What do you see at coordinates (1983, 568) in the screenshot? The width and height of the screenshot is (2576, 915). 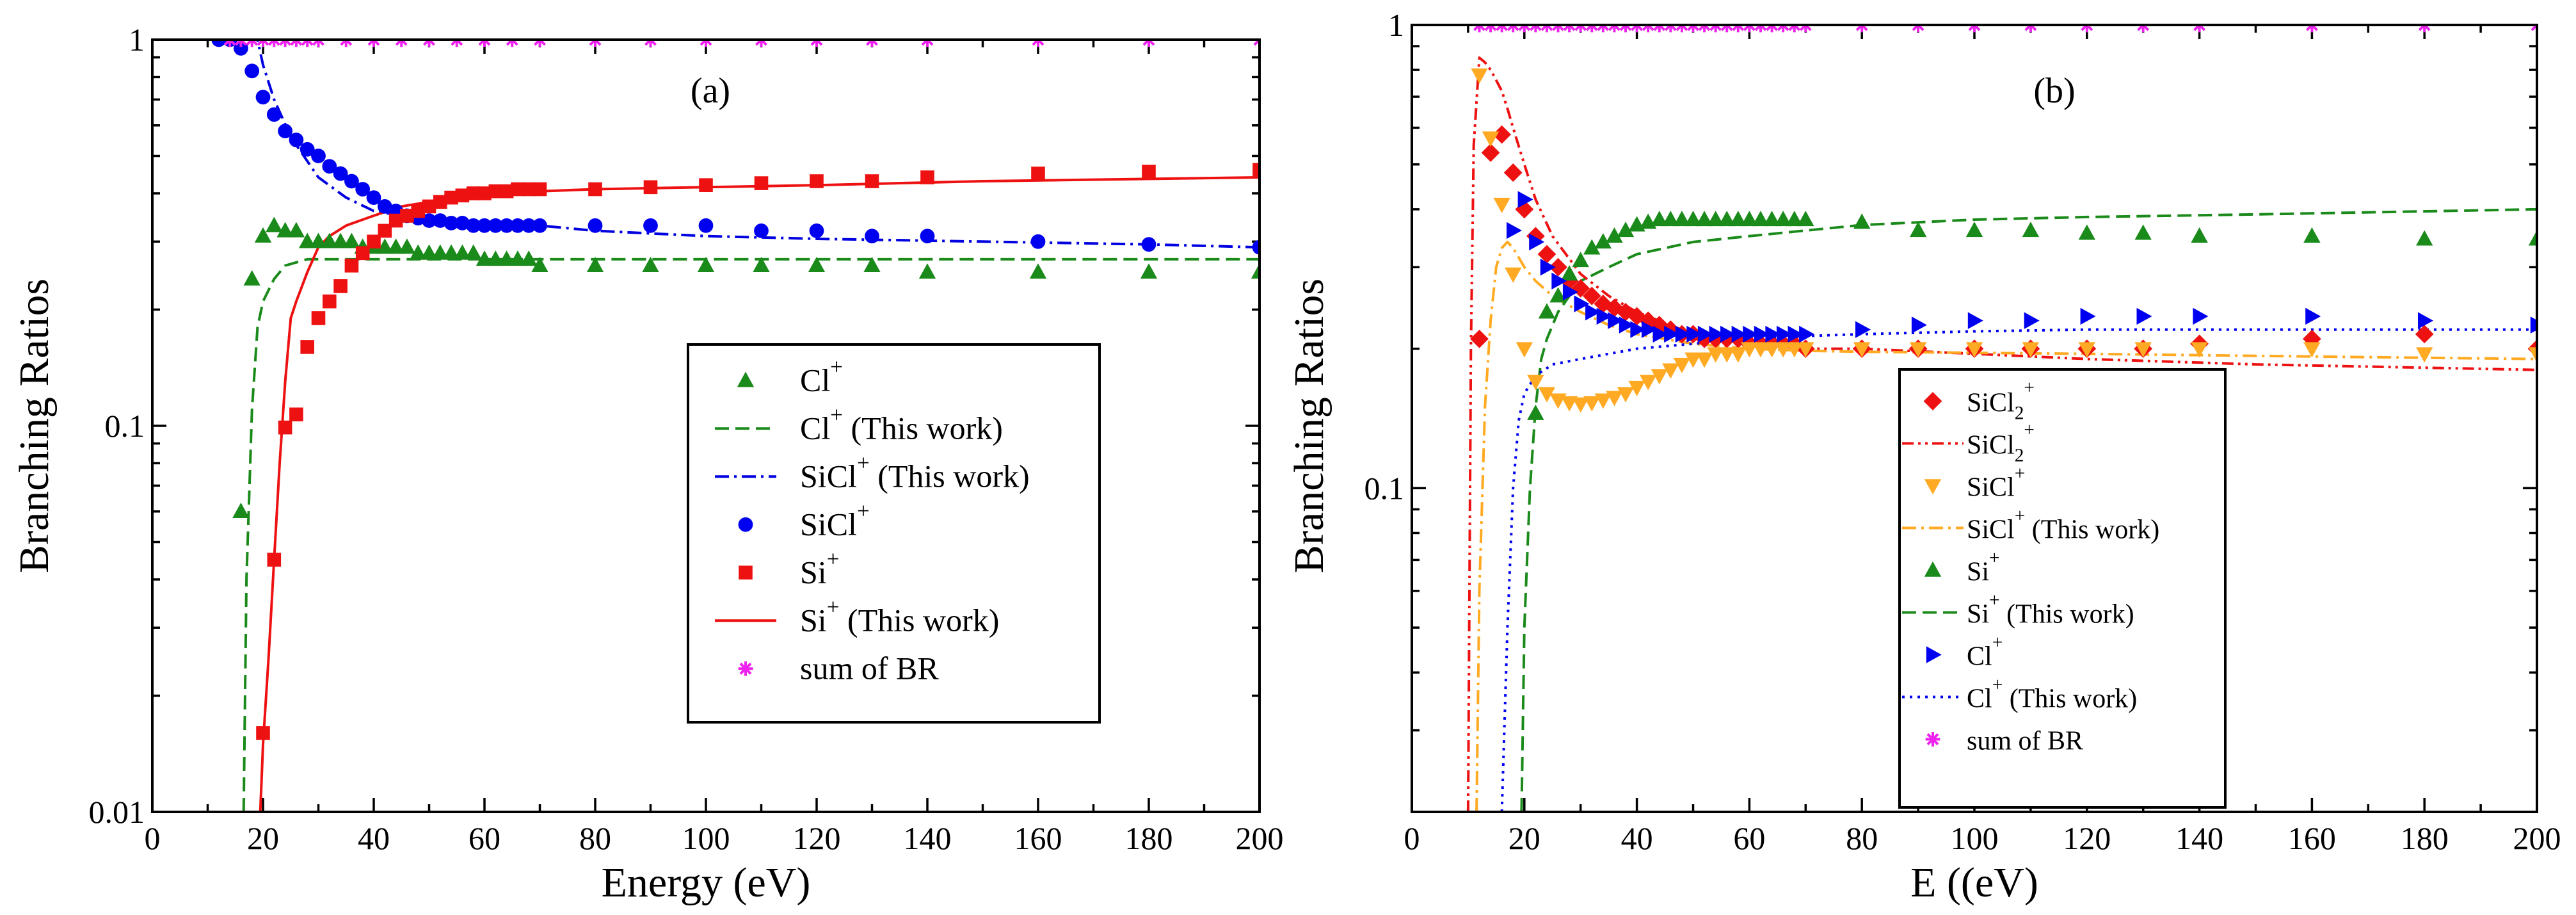 I see `legend-label: Si+` at bounding box center [1983, 568].